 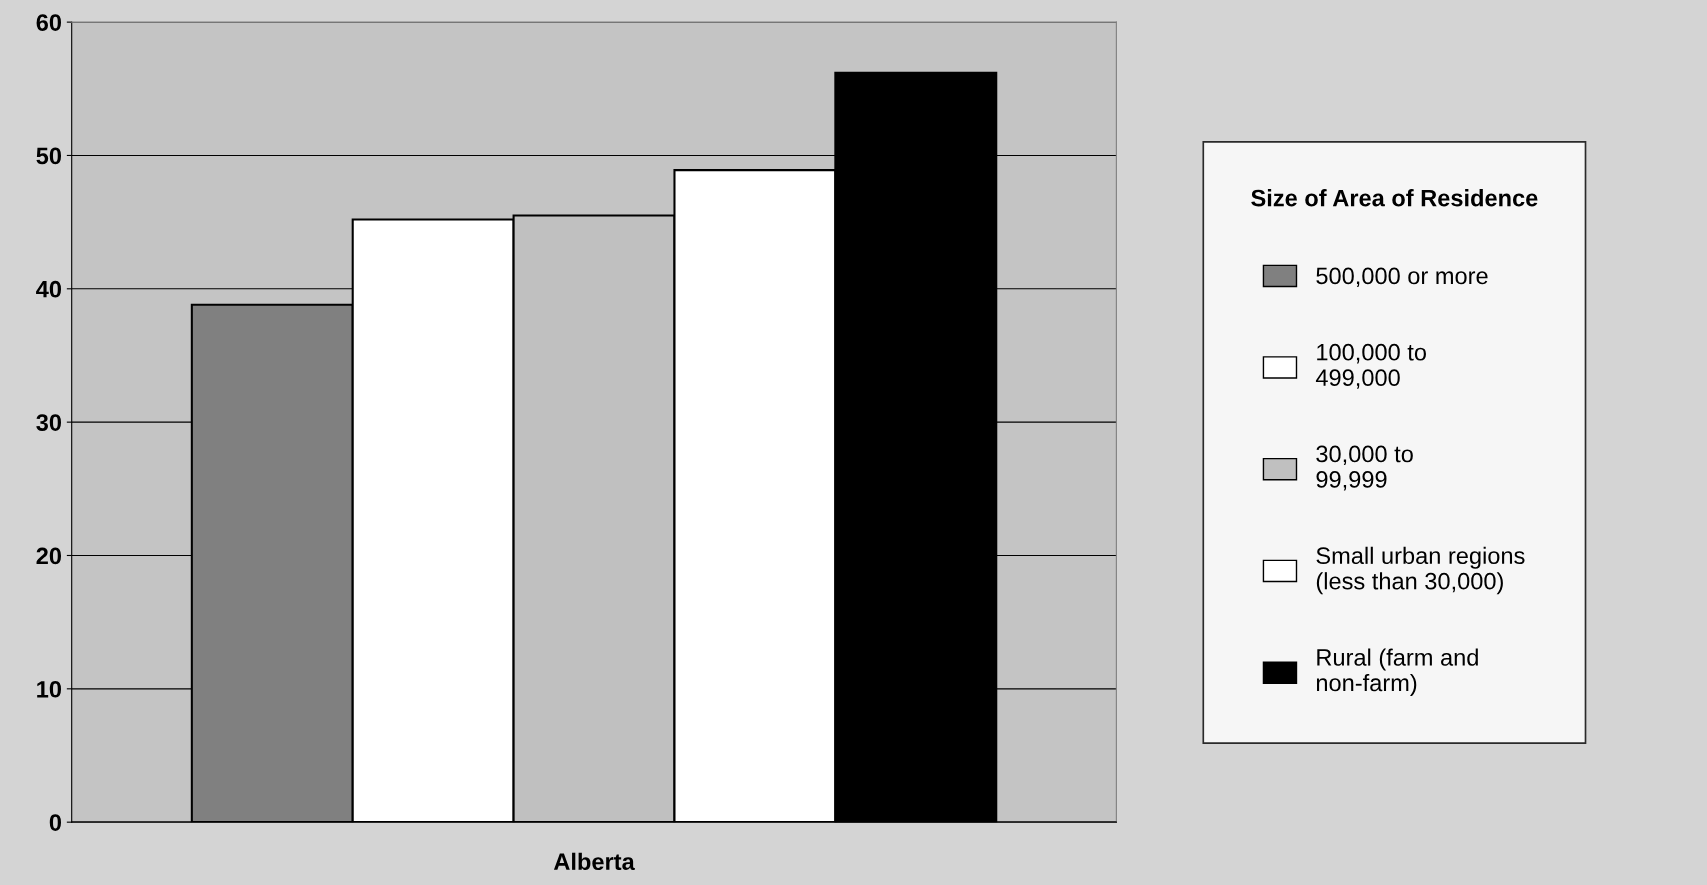 What do you see at coordinates (49, 422) in the screenshot?
I see `y-tick-label: 30` at bounding box center [49, 422].